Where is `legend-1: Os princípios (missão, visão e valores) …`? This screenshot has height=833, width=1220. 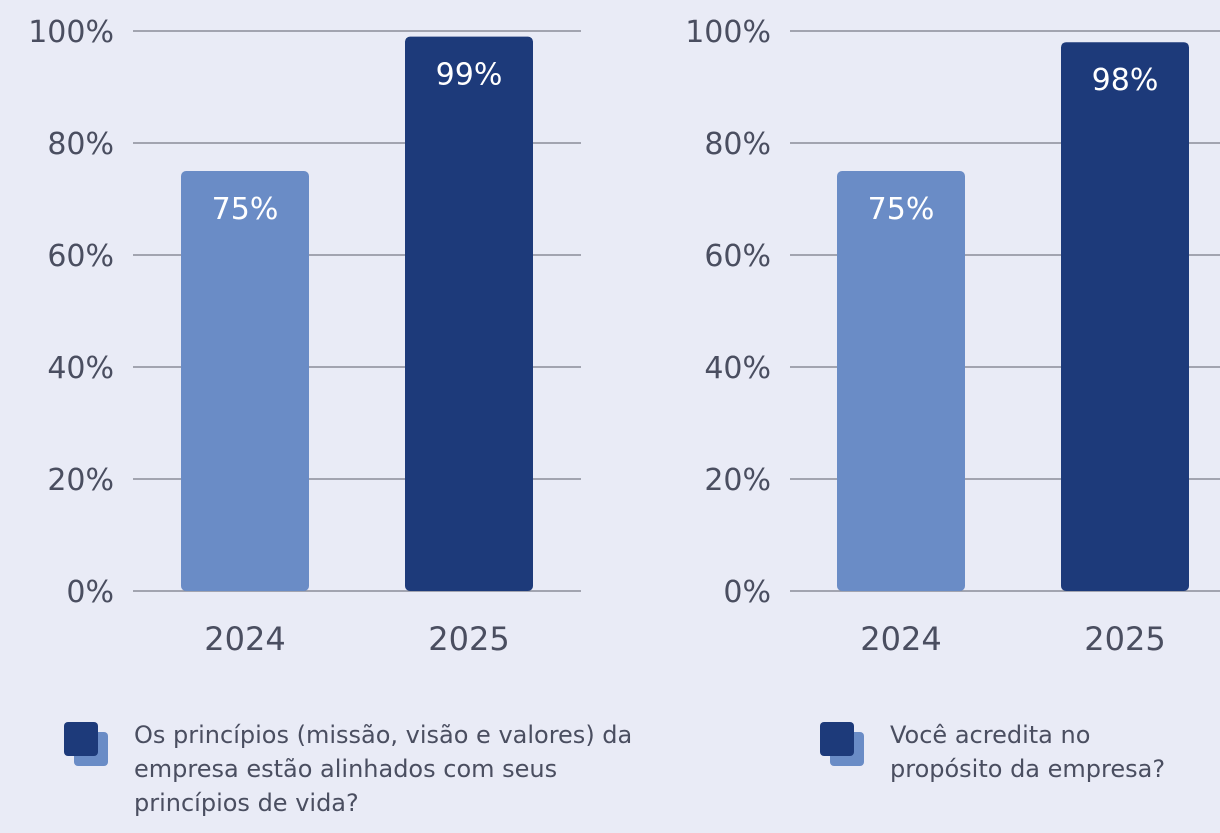
legend-1: Os princípios (missão, visão e valores) … is located at coordinates (364, 769).